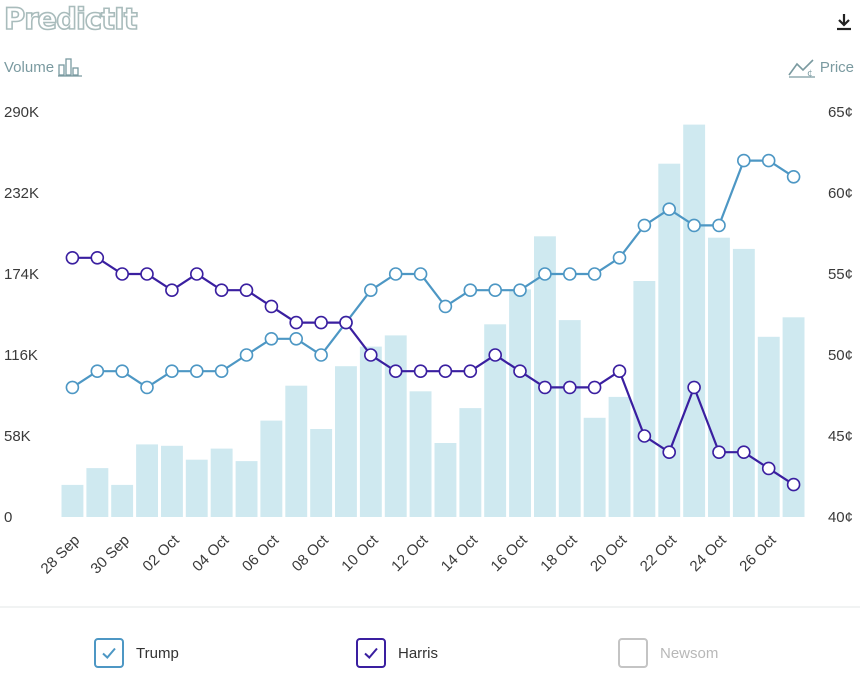 This screenshot has width=860, height=677. Describe the element at coordinates (840, 112) in the screenshot. I see `price-tick-label: 65¢` at that location.